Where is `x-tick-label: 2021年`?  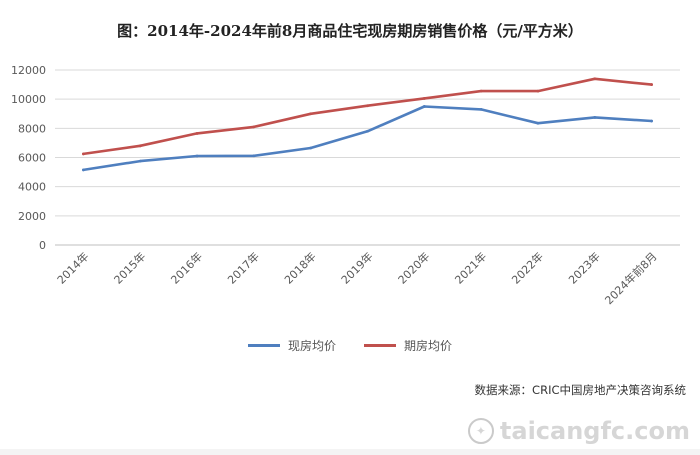 x-tick-label: 2021年 is located at coordinates (470, 267).